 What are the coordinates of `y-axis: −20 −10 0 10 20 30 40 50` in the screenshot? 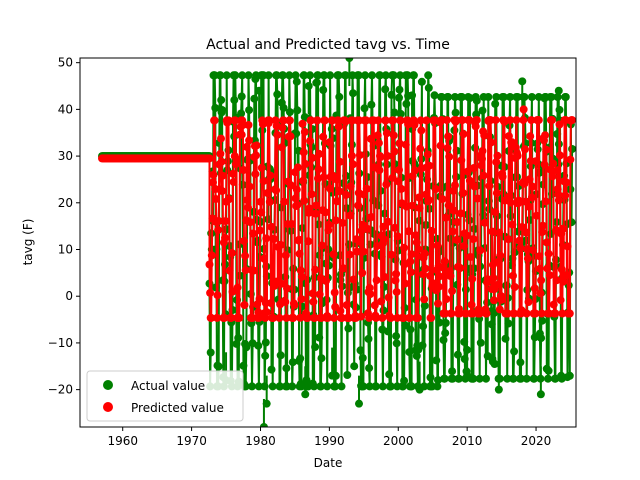 It's located at (64, 226).